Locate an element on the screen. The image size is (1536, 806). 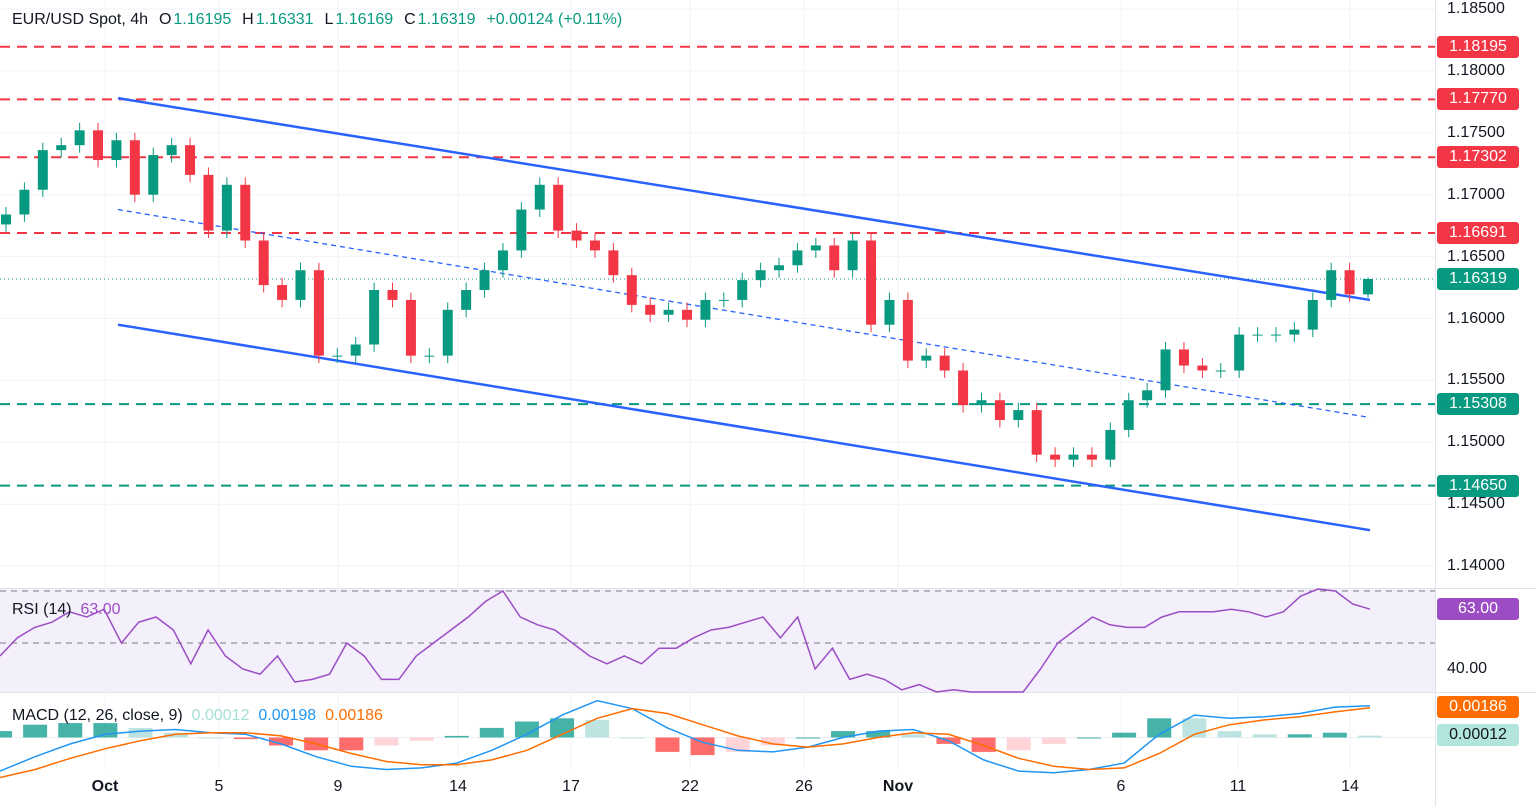
macd-line-value: 0.00198 is located at coordinates (287, 715).